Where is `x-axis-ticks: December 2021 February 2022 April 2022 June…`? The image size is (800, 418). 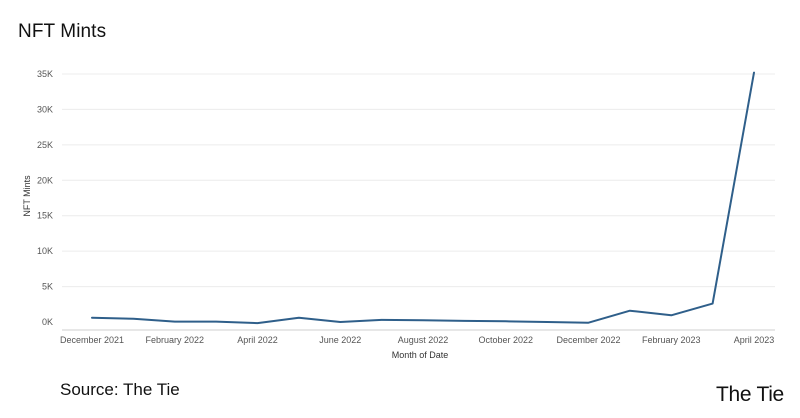
x-axis-ticks: December 2021 February 2022 April 2022 June… is located at coordinates (417, 340).